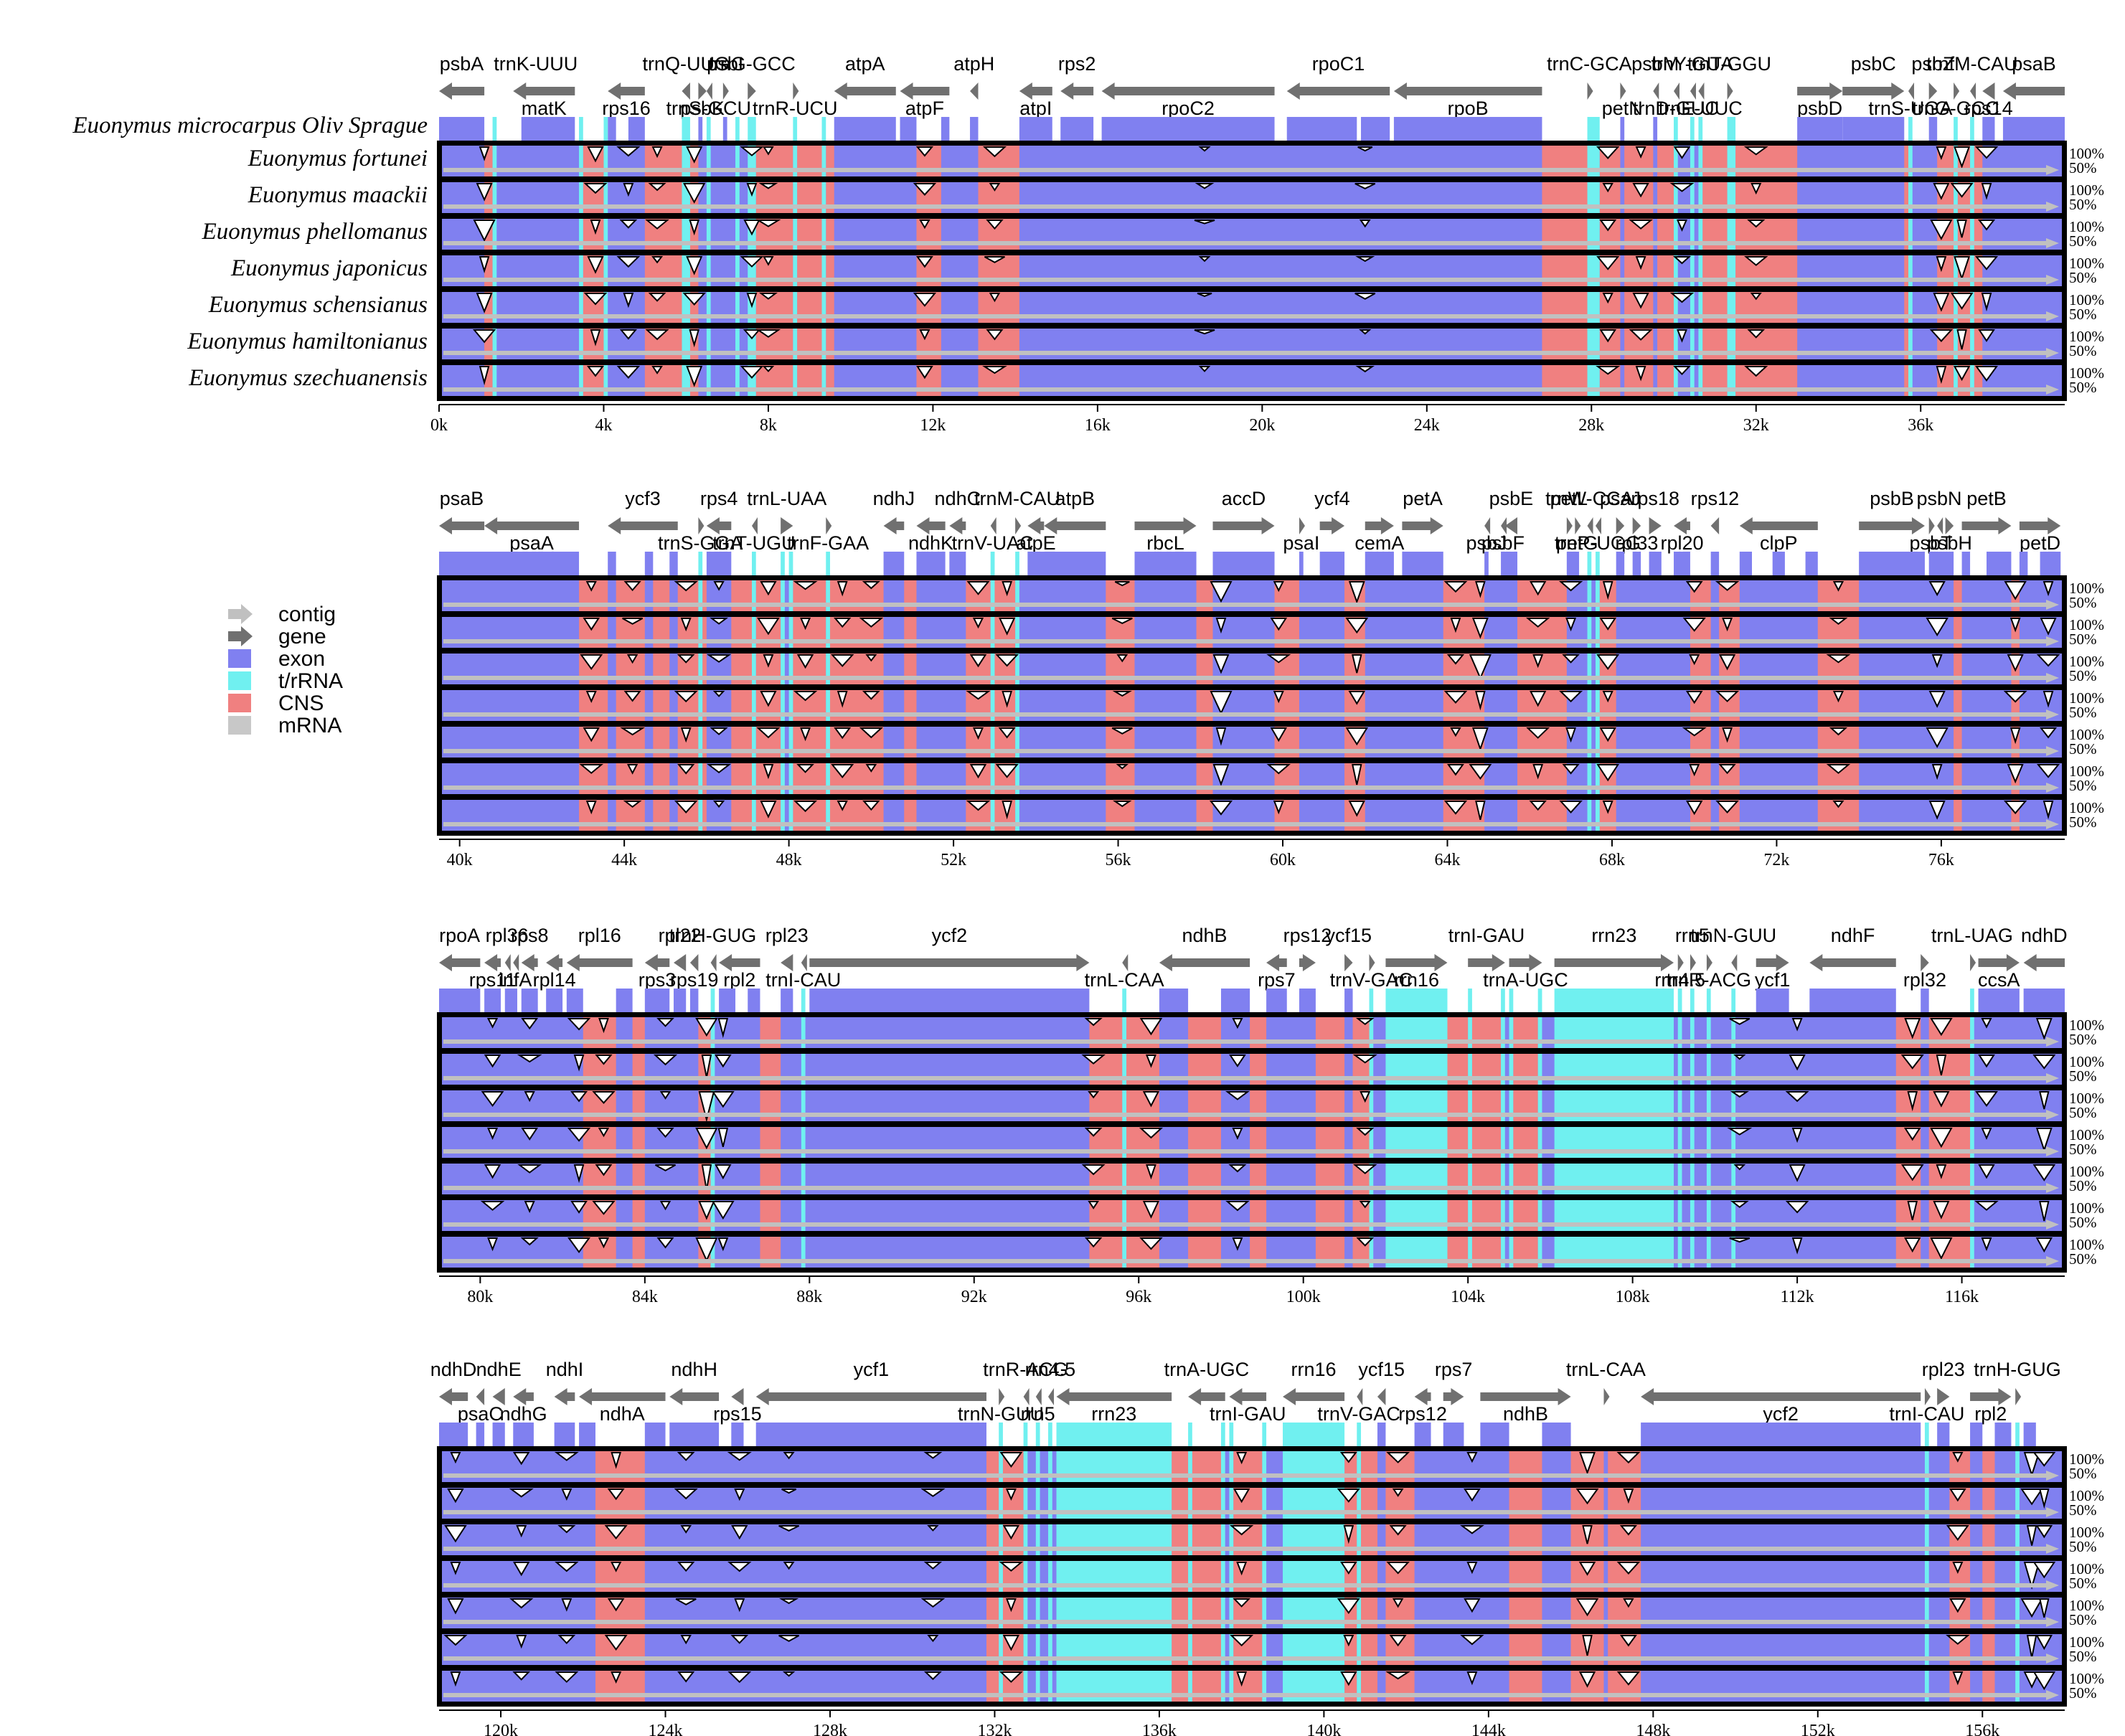 This screenshot has width=2125, height=1736. I want to click on gene-rps2: rps2, so click(1077, 76).